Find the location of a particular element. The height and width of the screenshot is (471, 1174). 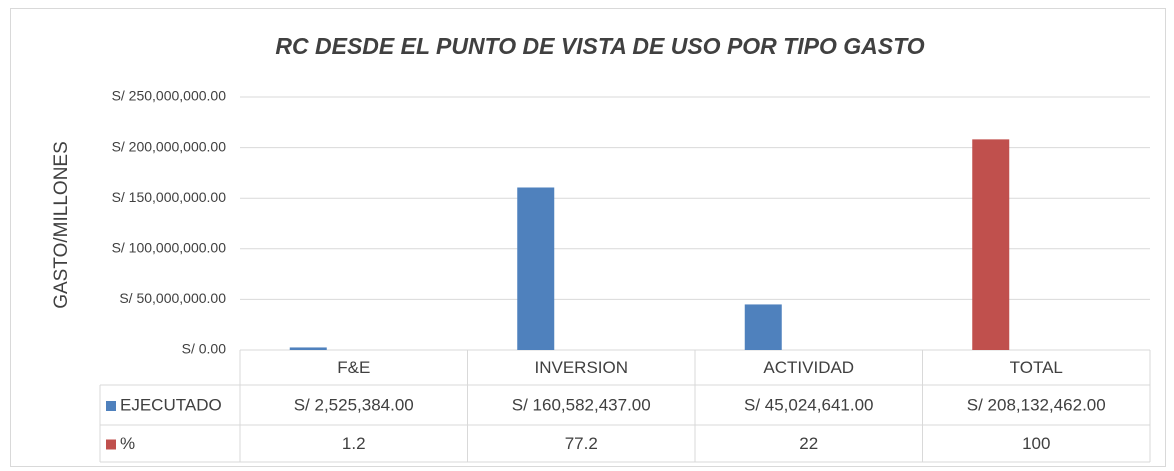

legend-label: EJECUTADO is located at coordinates (171, 404).